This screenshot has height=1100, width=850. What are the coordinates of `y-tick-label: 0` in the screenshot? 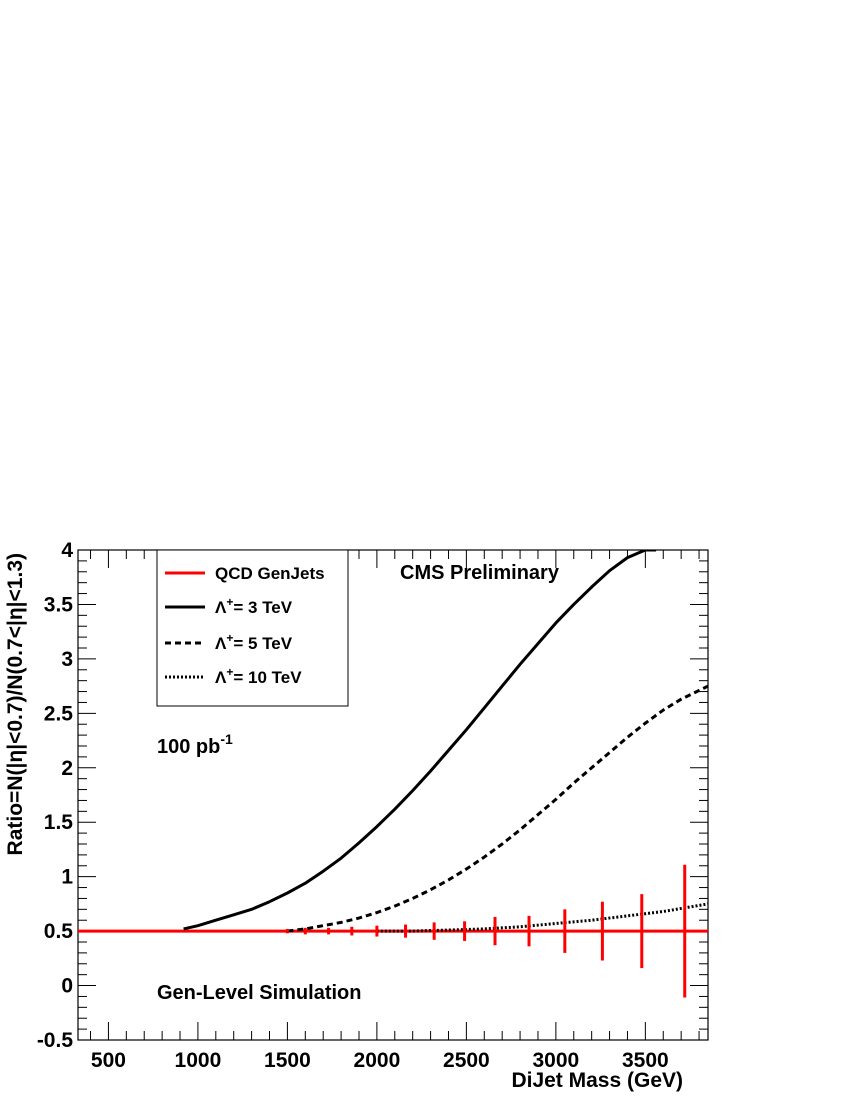 It's located at (67, 986).